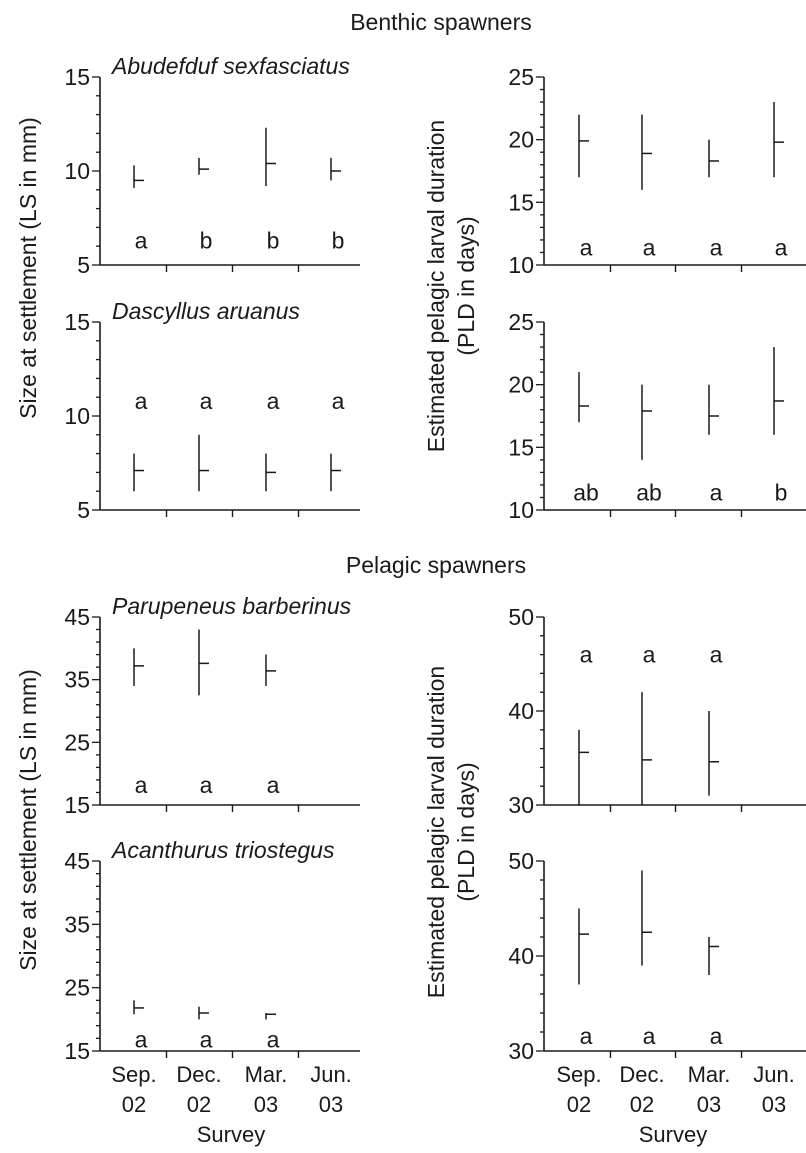 This screenshot has width=806, height=1153. Describe the element at coordinates (230, 66) in the screenshot. I see `panel-title: Abudefduf sexfasciatus` at that location.